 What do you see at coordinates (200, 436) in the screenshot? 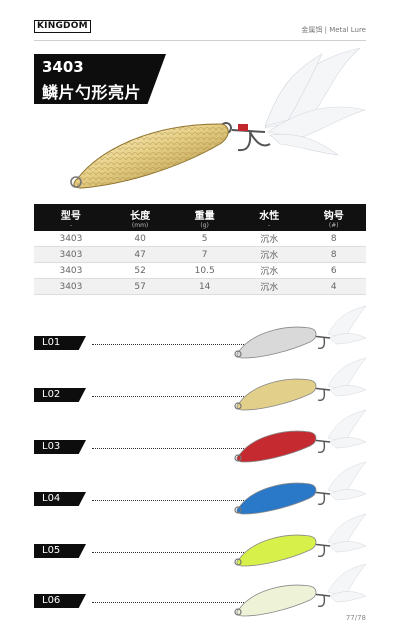
I see `variant-row-l03: L03` at bounding box center [200, 436].